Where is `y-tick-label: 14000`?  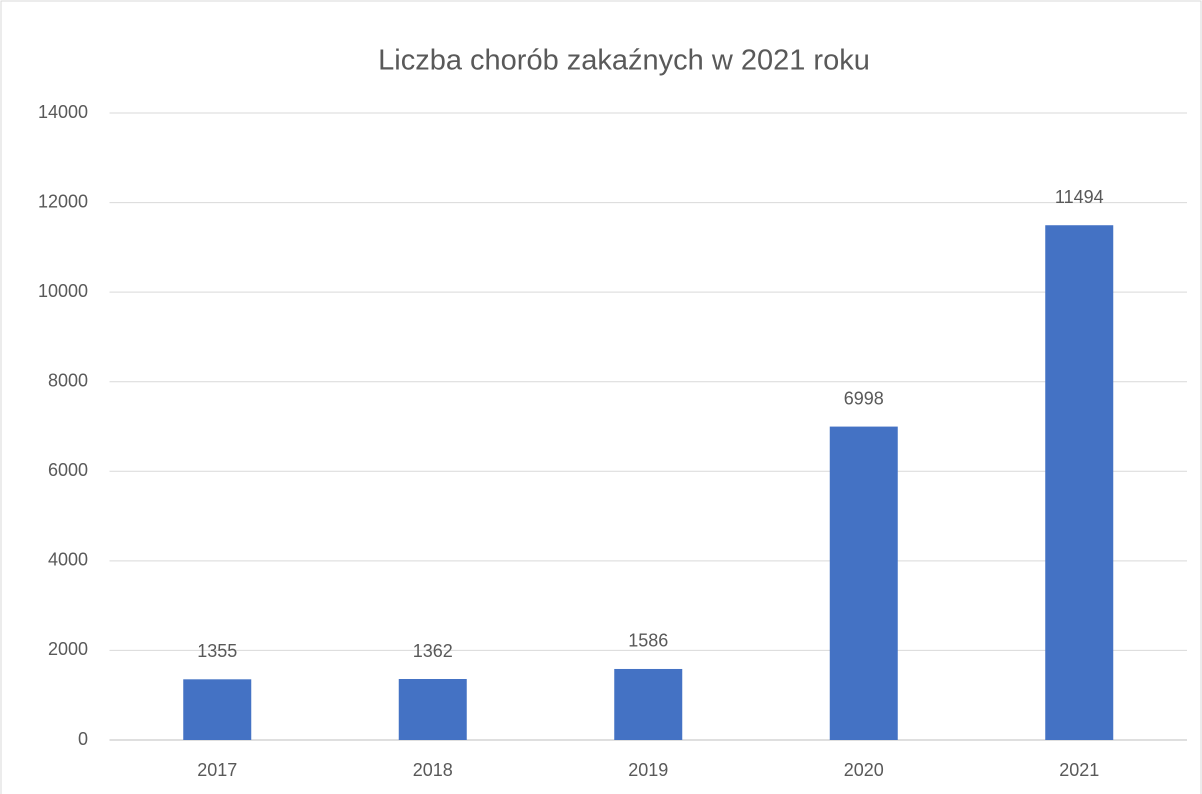 y-tick-label: 14000 is located at coordinates (63, 112).